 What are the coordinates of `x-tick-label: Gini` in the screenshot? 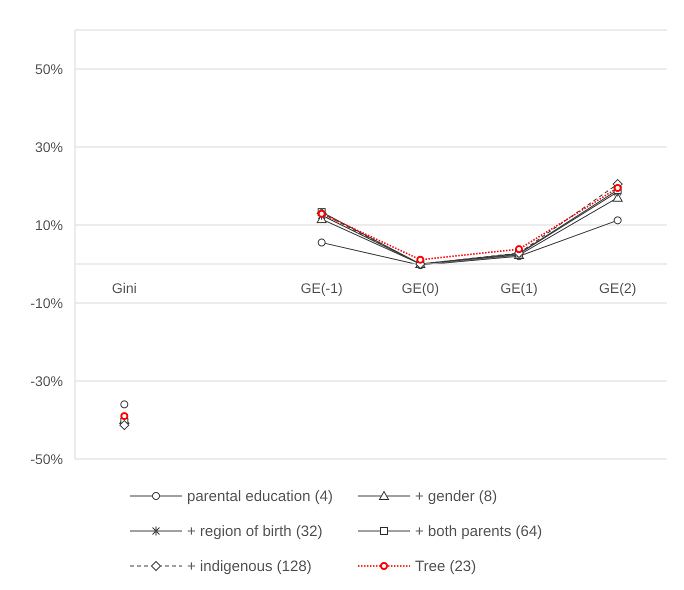 It's located at (124, 288).